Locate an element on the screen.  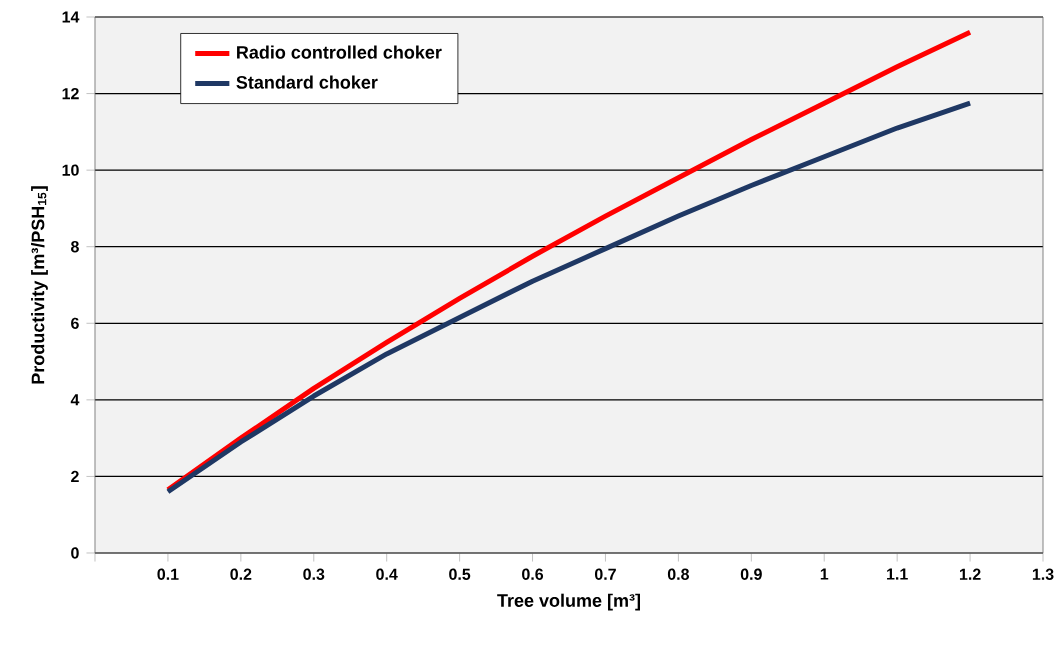
y-tick-label: 10 is located at coordinates (70, 170).